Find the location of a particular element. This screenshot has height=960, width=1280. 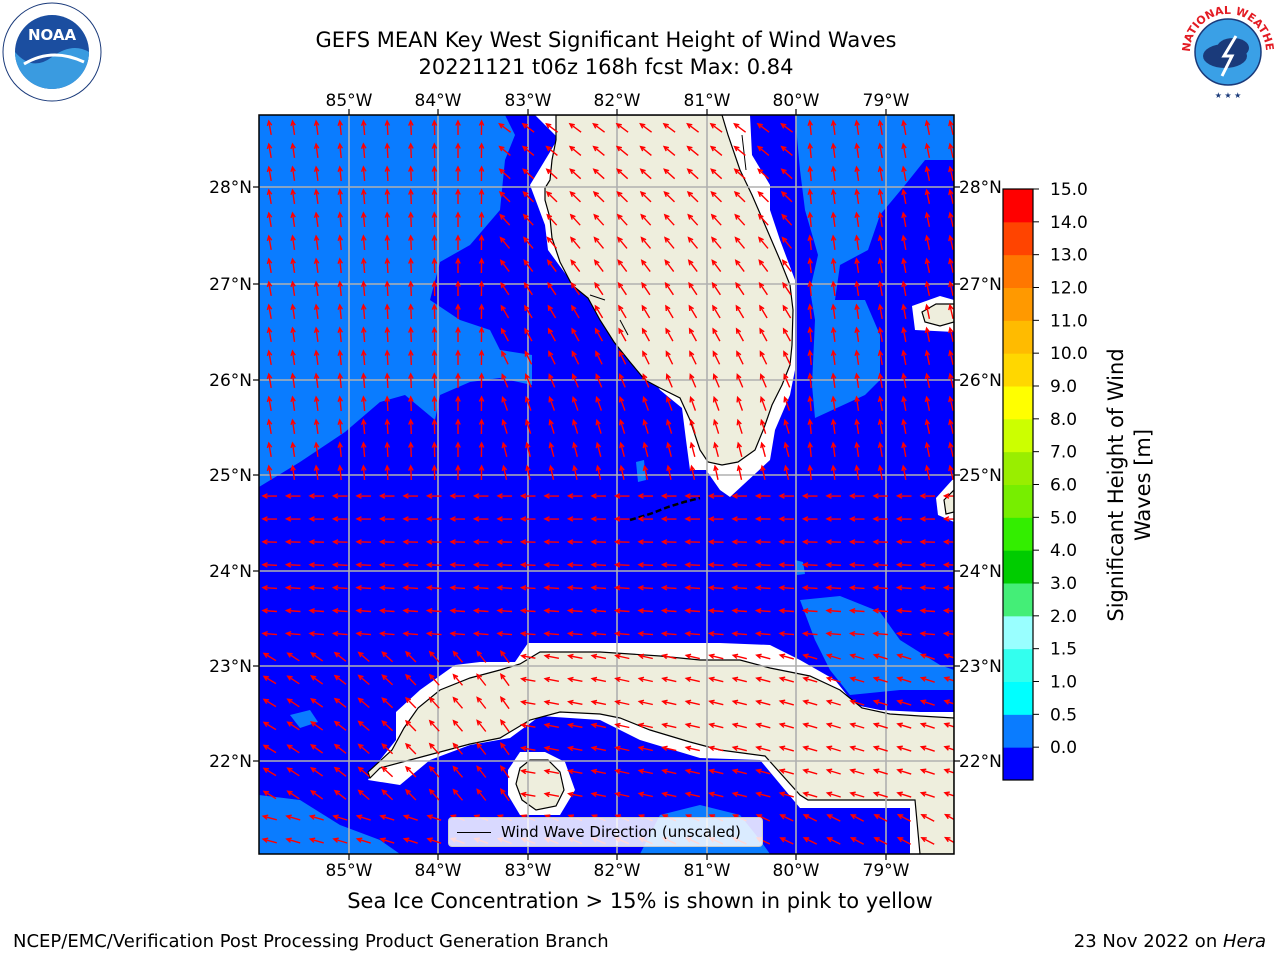

lon-label-bottom: 85°W is located at coordinates (349, 871).